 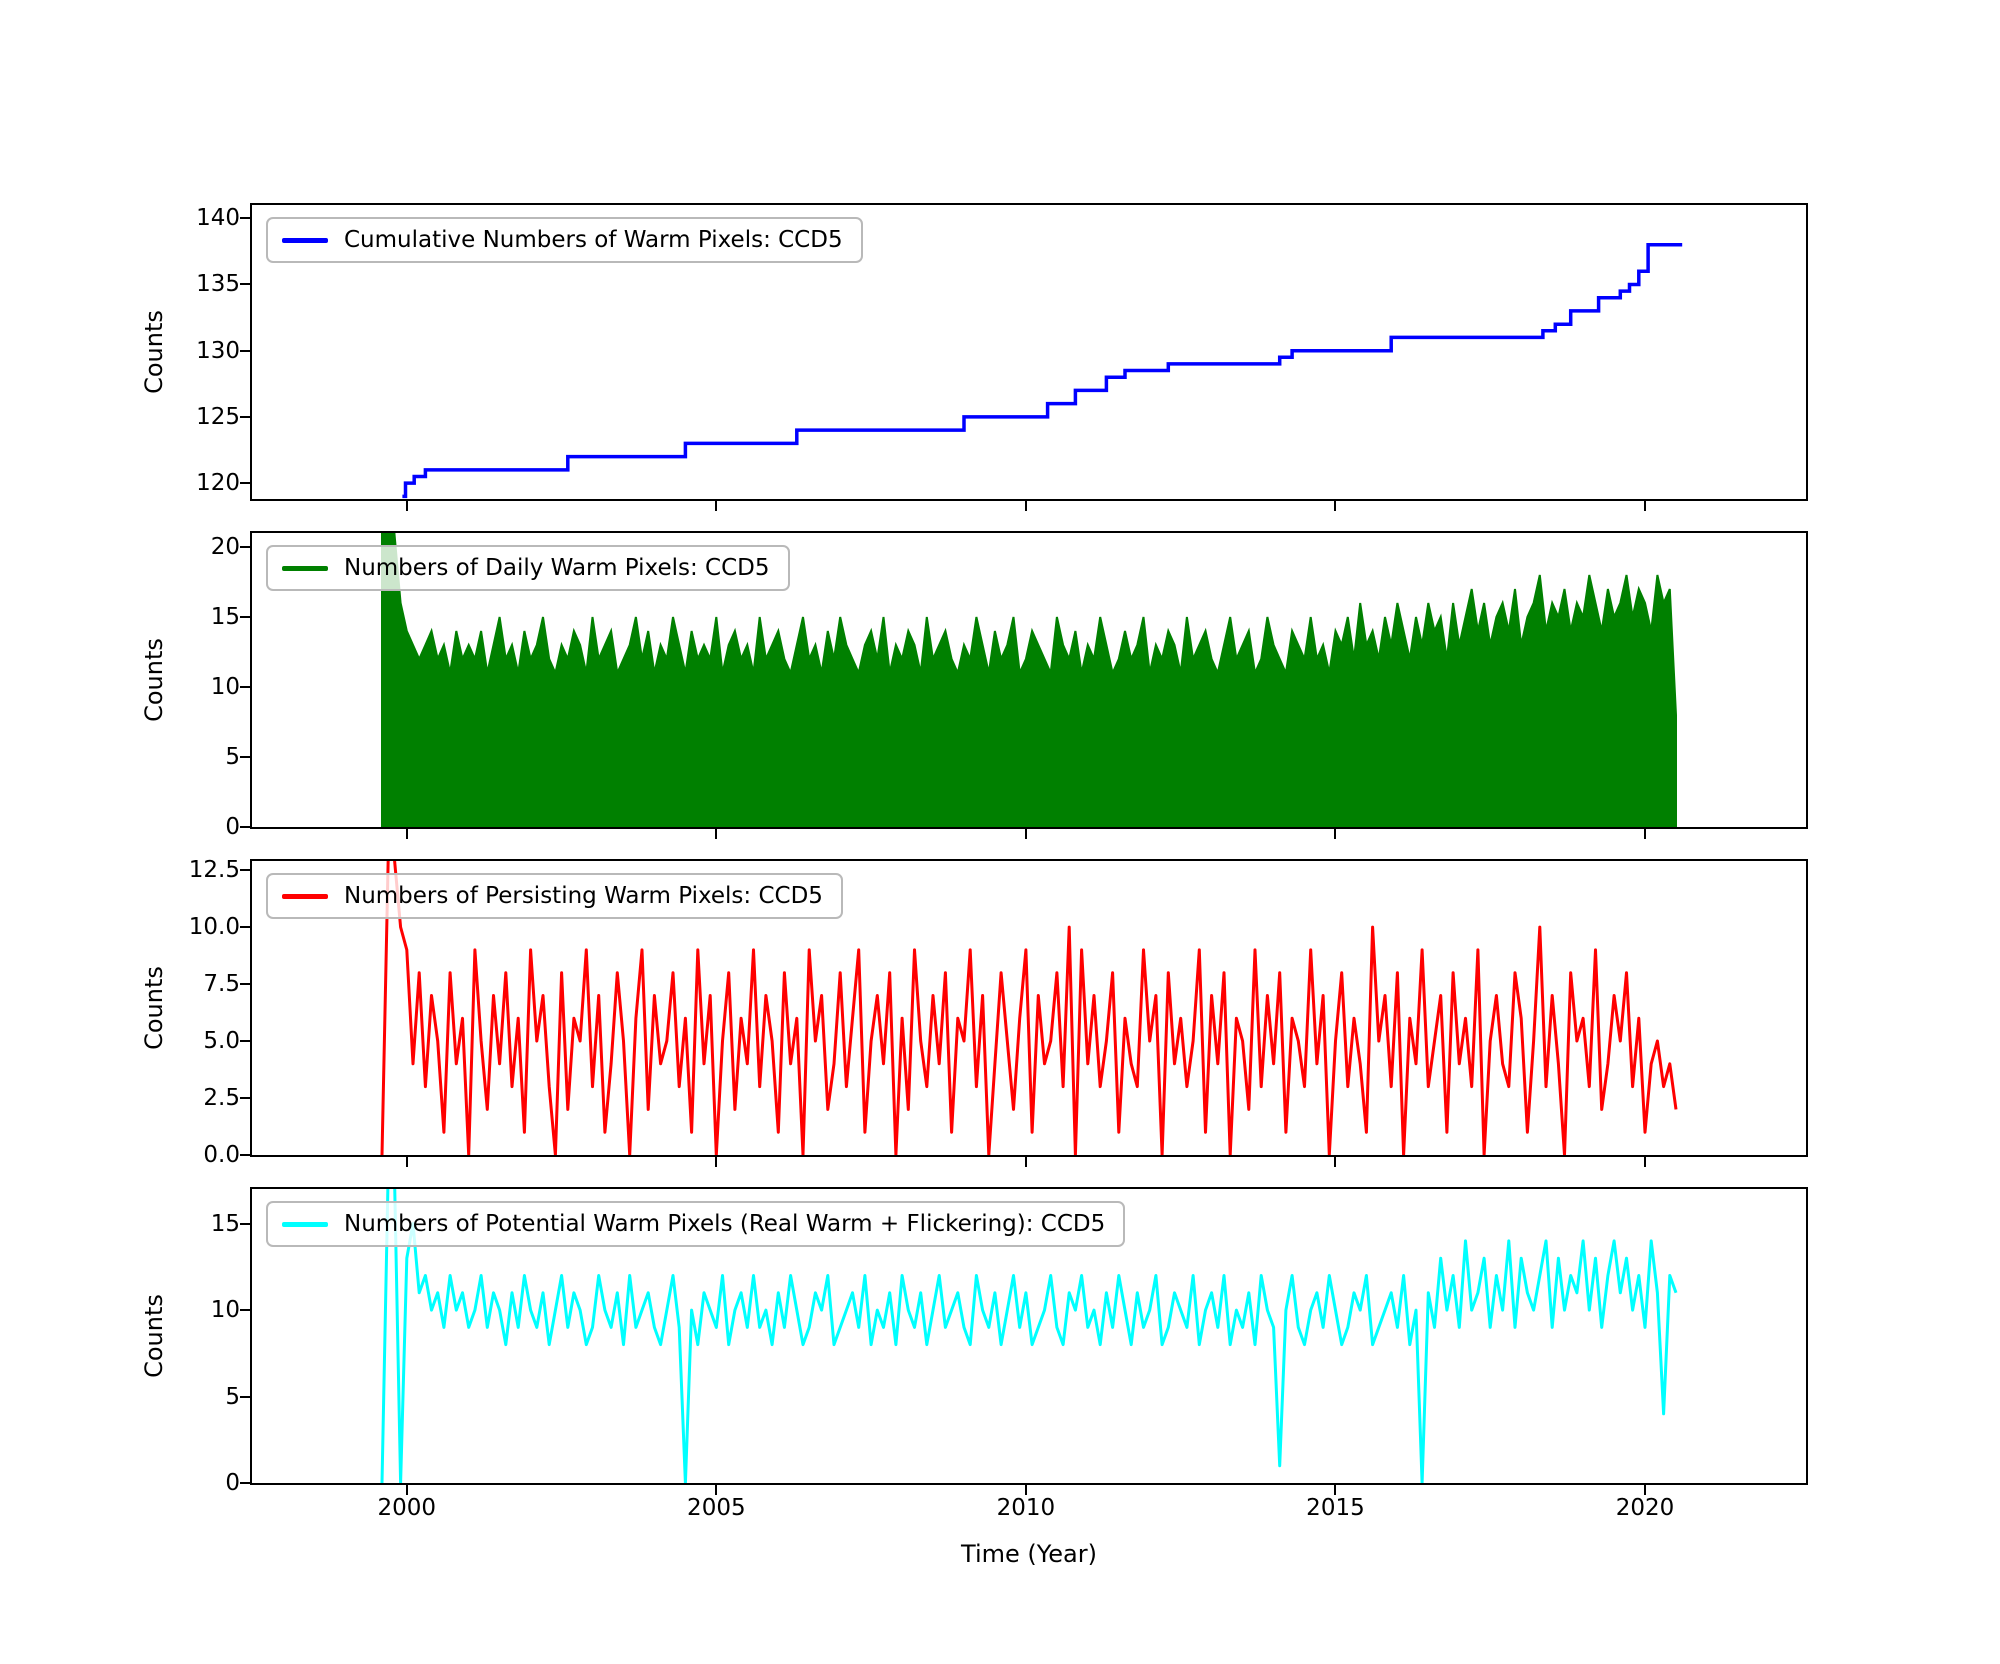 What do you see at coordinates (195, 352) in the screenshot?
I see `y-tick-labels: 120 125 130 135 140` at bounding box center [195, 352].